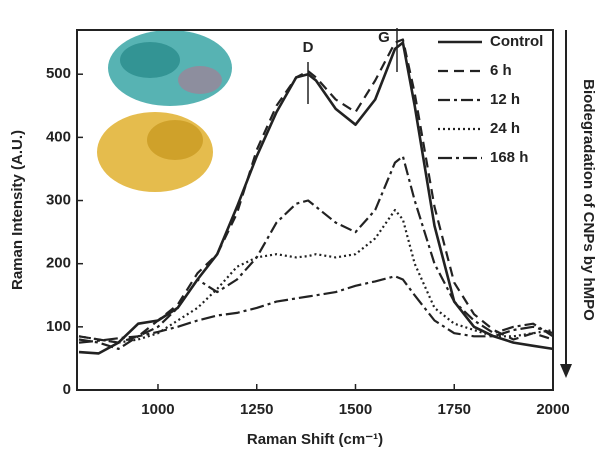 This screenshot has width=604, height=460. I want to click on x-tick-label: 1500, so click(355, 409).